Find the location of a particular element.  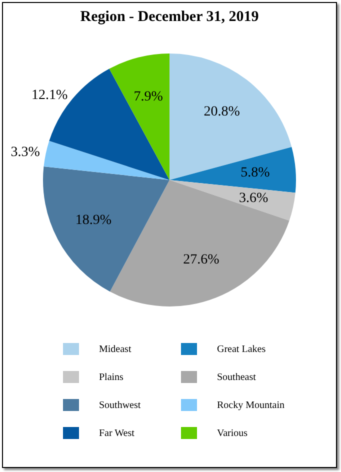

legend-label: Great Lakes is located at coordinates (241, 349).